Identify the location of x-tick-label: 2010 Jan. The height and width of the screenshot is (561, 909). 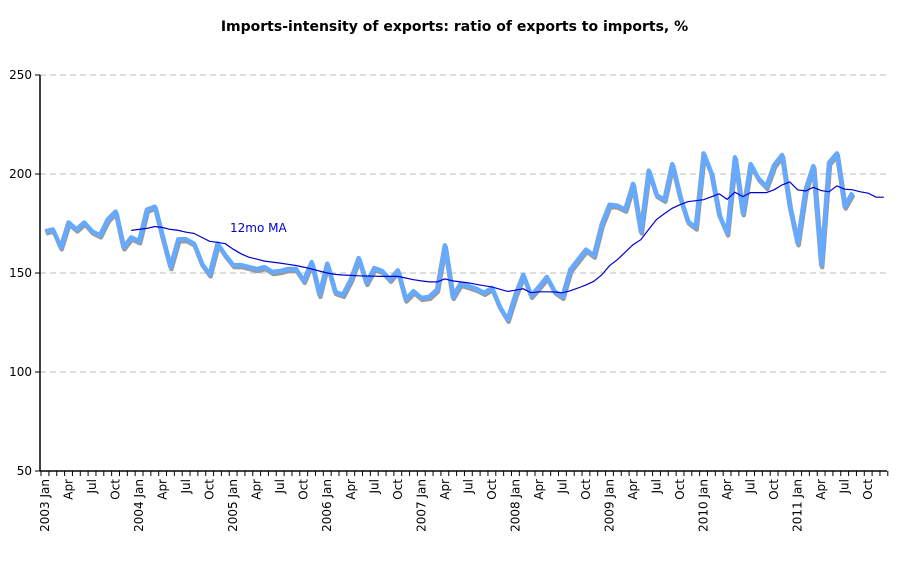
(704, 505).